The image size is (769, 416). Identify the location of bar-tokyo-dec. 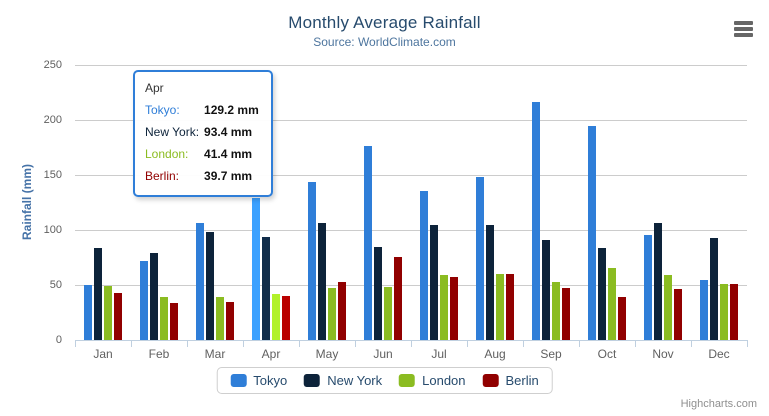
(704, 310).